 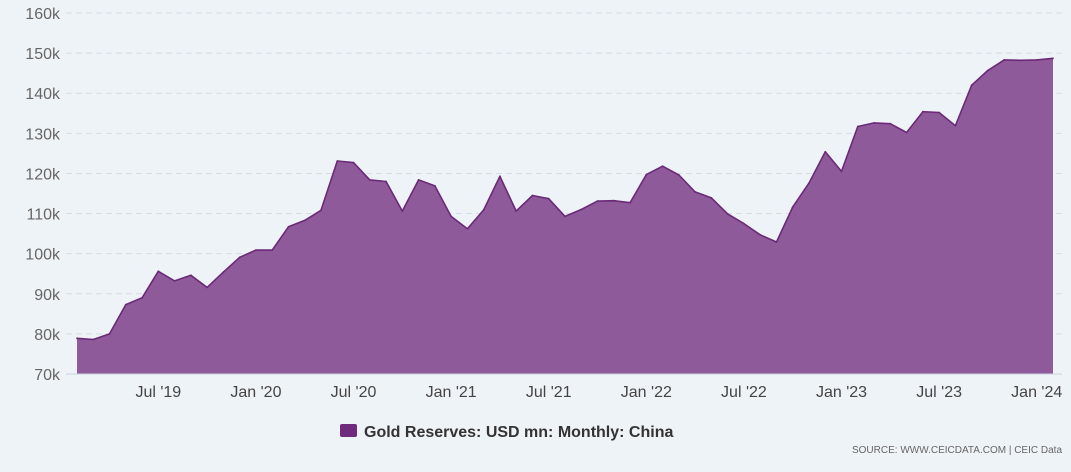 I want to click on legend: Gold Reserves: USD mn: Monthly: China, so click(x=506, y=432).